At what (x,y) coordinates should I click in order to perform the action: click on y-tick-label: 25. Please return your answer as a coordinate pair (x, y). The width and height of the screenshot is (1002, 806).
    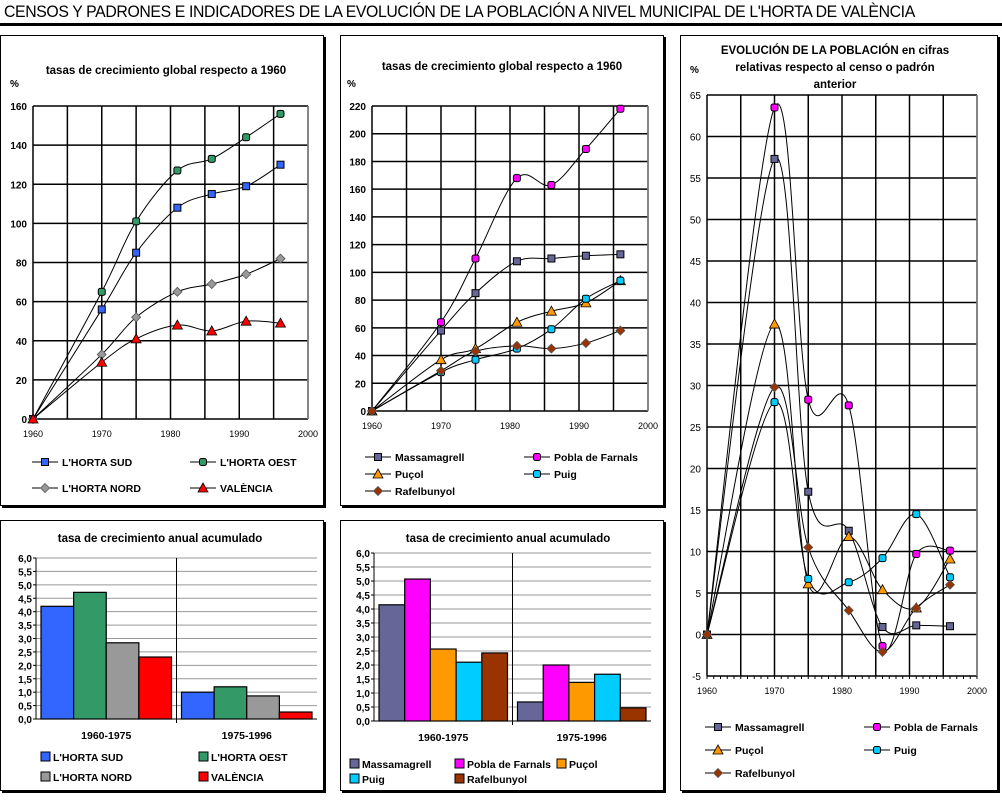
    Looking at the image, I should click on (696, 428).